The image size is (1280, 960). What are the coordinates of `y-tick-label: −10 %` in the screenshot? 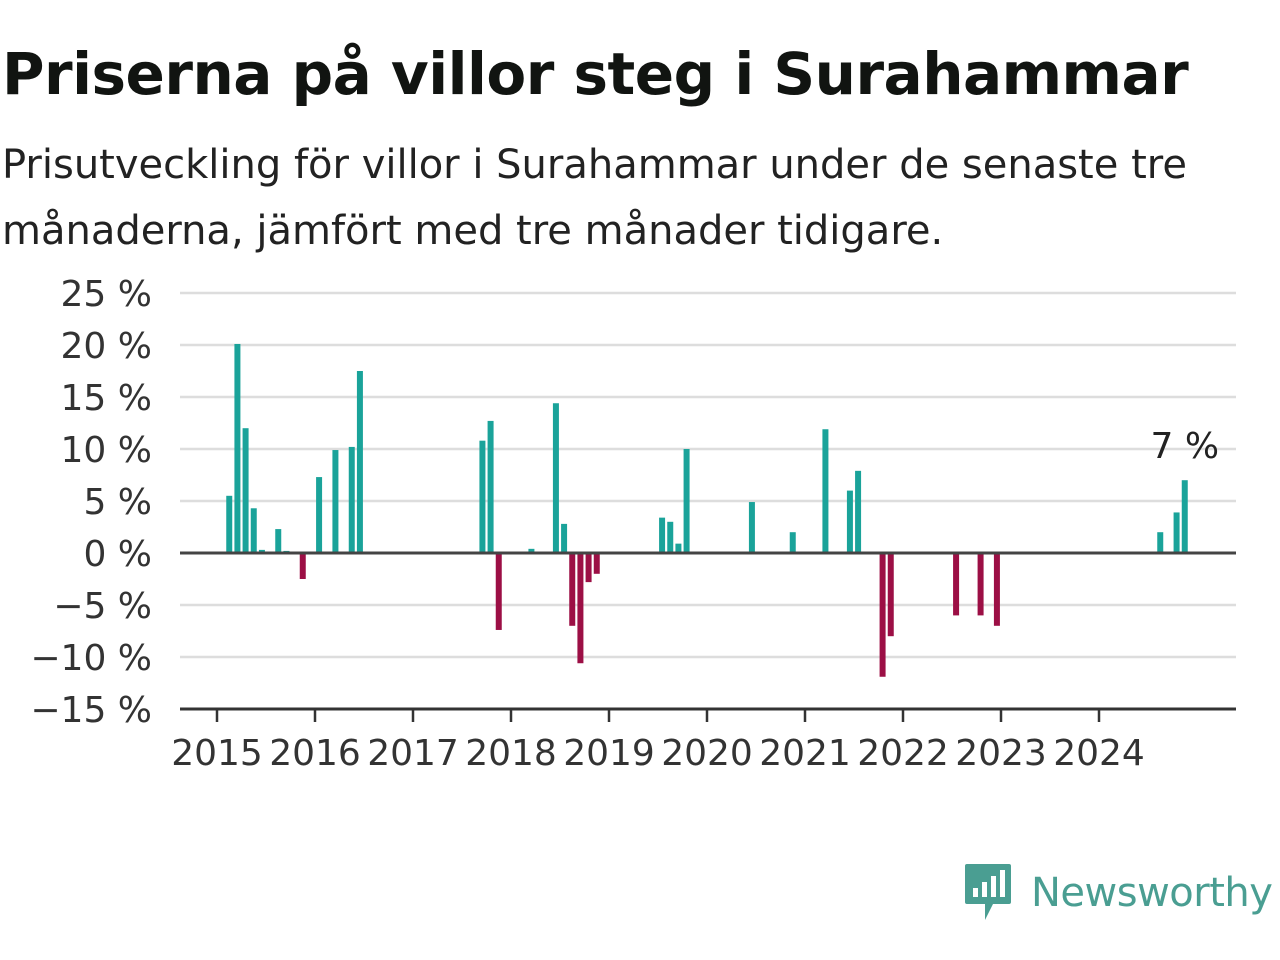 It's located at (91, 658).